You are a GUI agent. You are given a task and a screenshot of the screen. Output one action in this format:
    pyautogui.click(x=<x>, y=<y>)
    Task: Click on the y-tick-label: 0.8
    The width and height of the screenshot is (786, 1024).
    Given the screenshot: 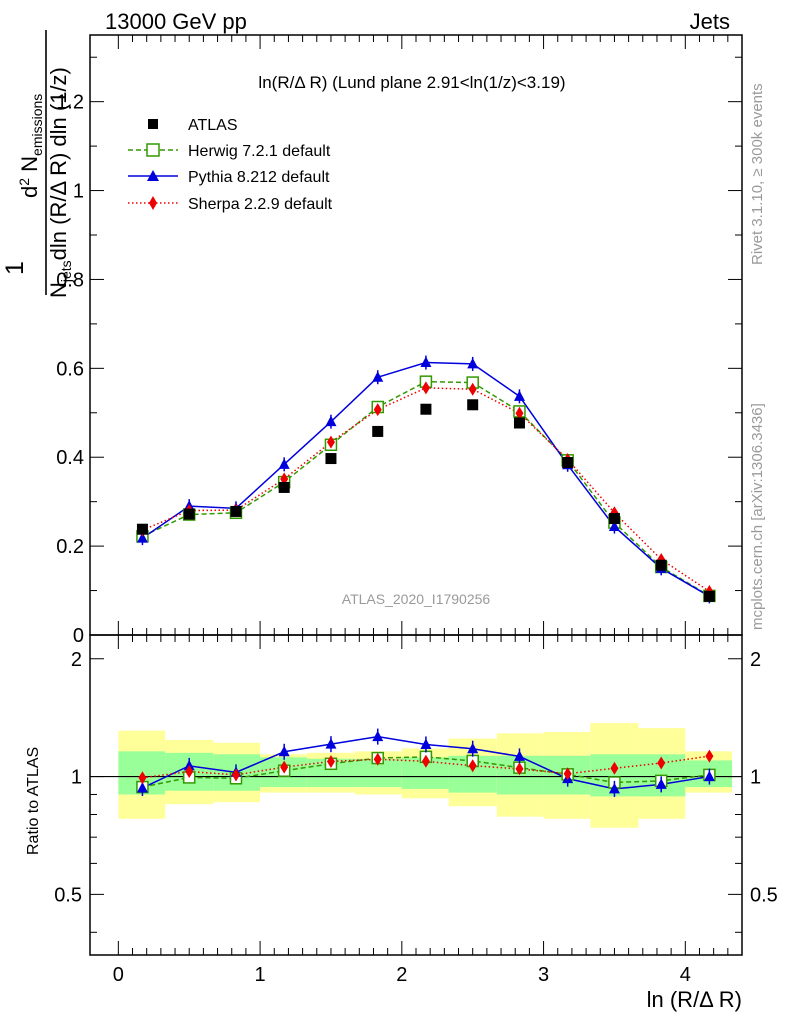 What is the action you would take?
    pyautogui.click(x=70, y=280)
    